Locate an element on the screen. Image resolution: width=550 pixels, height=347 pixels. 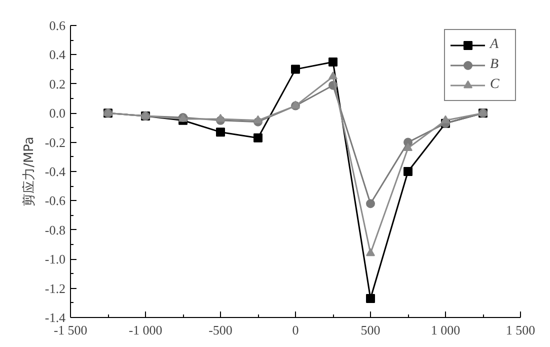
y-tick-label: 0.4 is located at coordinates (57, 54).